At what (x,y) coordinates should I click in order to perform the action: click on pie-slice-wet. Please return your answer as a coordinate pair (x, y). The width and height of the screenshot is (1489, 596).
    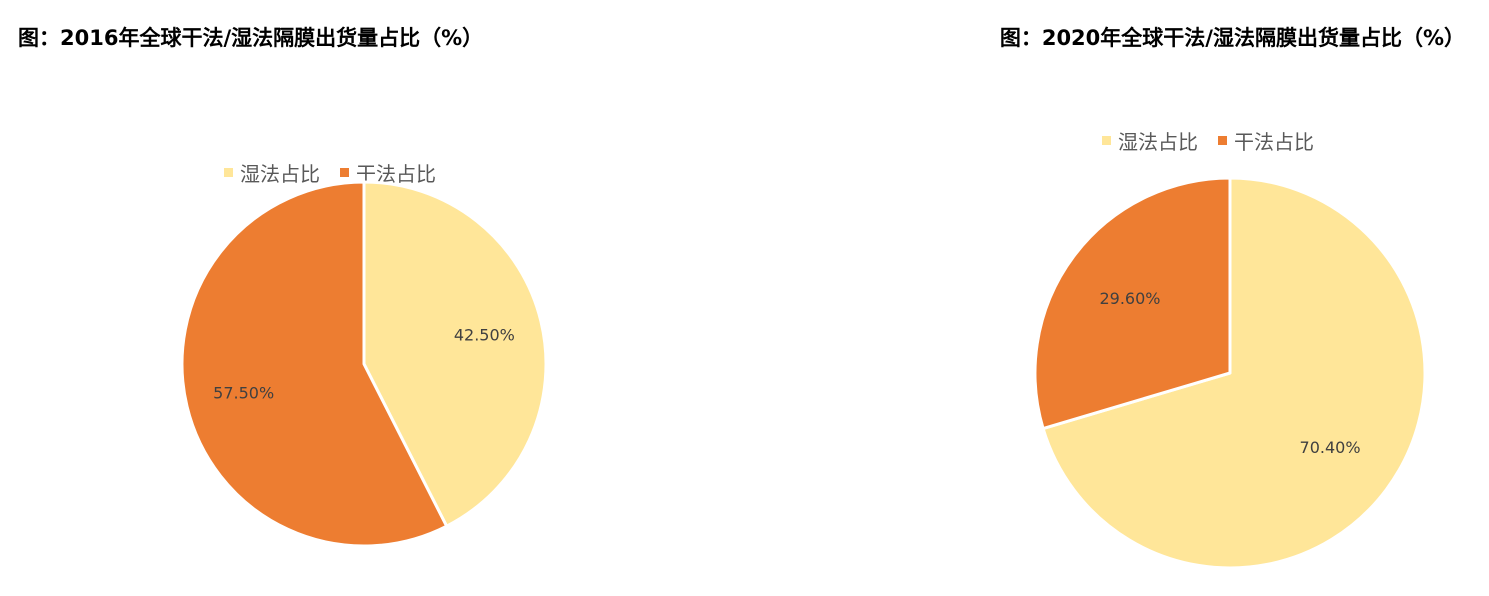
    Looking at the image, I should click on (455, 354).